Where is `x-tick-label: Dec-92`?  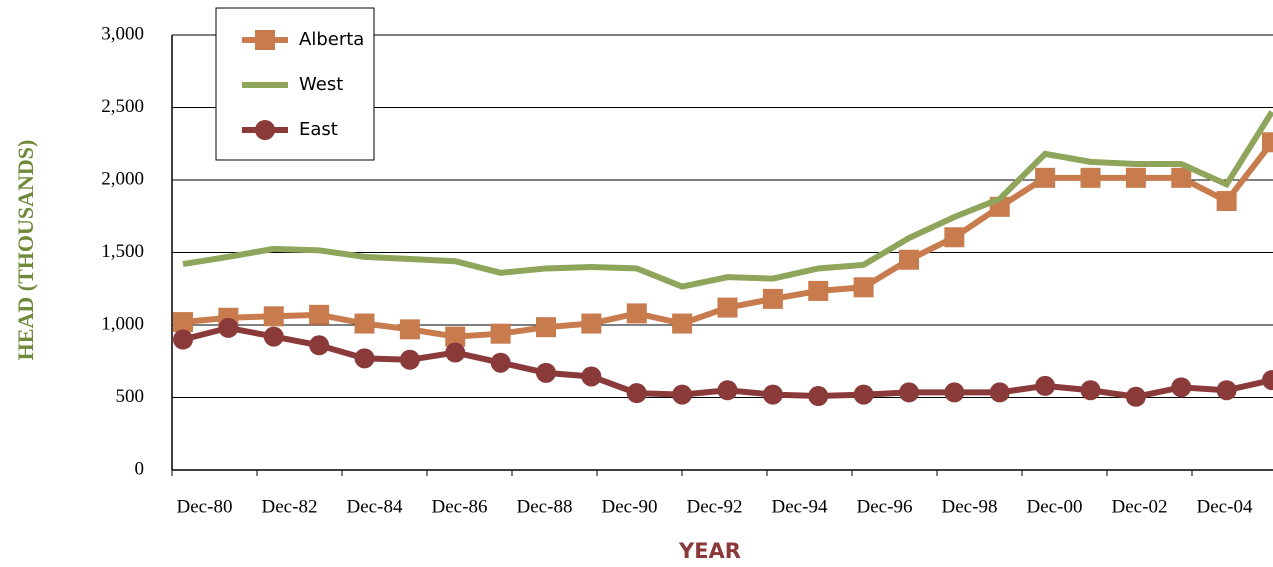
x-tick-label: Dec-92 is located at coordinates (715, 506).